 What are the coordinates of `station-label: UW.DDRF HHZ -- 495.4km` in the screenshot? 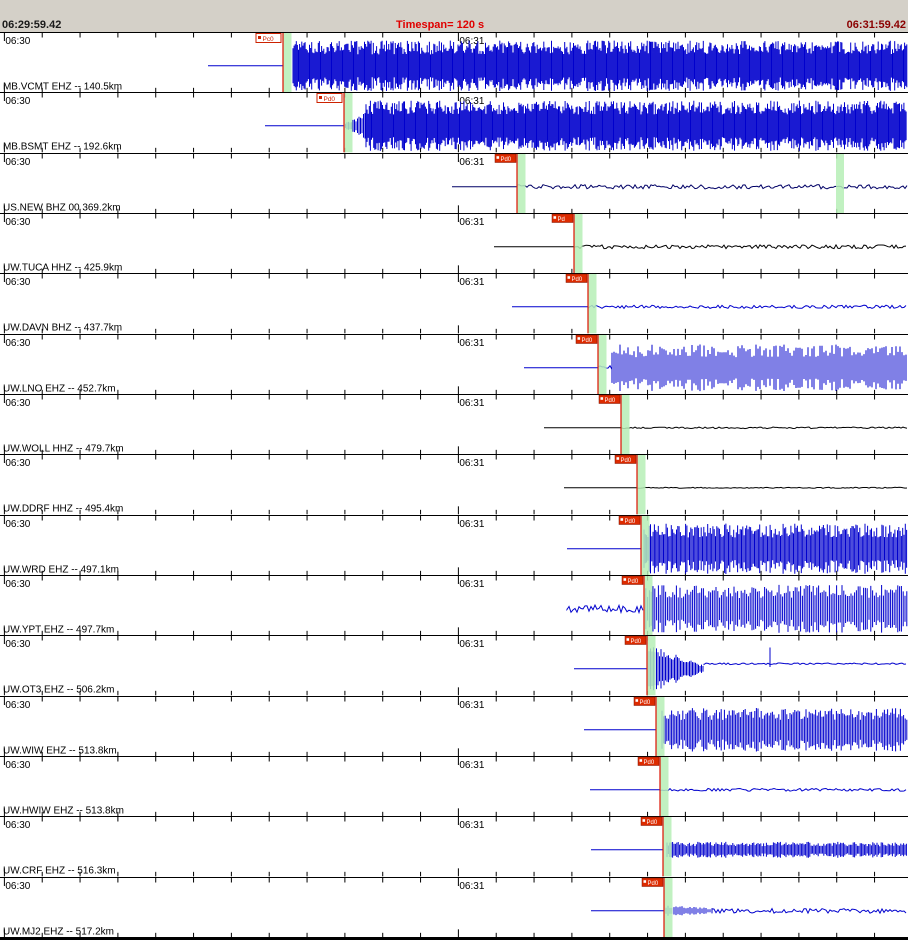 It's located at (63, 509).